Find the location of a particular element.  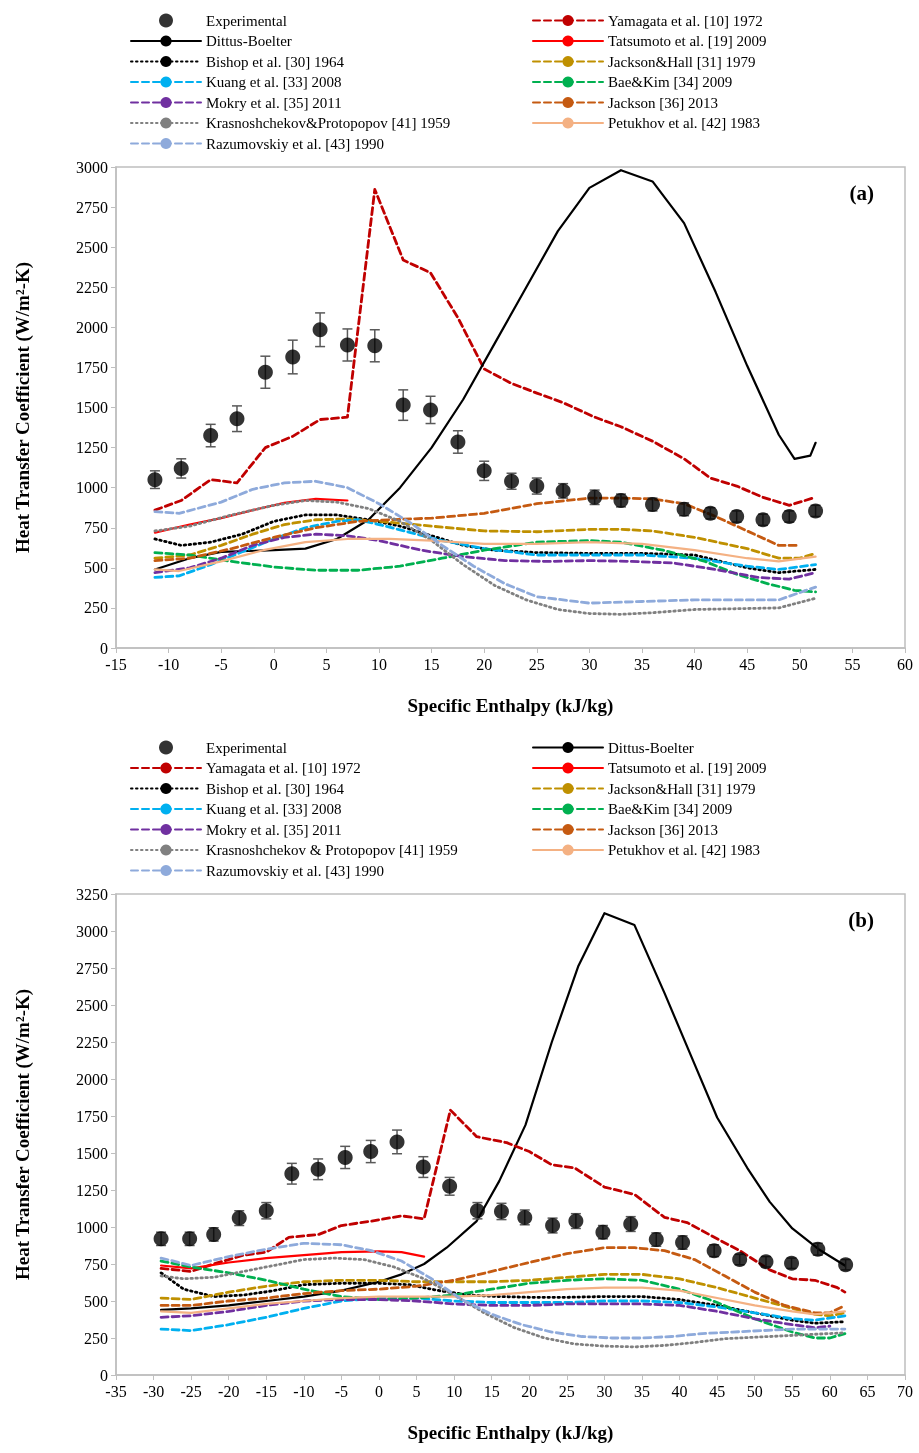

x-tick-label: 35 is located at coordinates (642, 1391).